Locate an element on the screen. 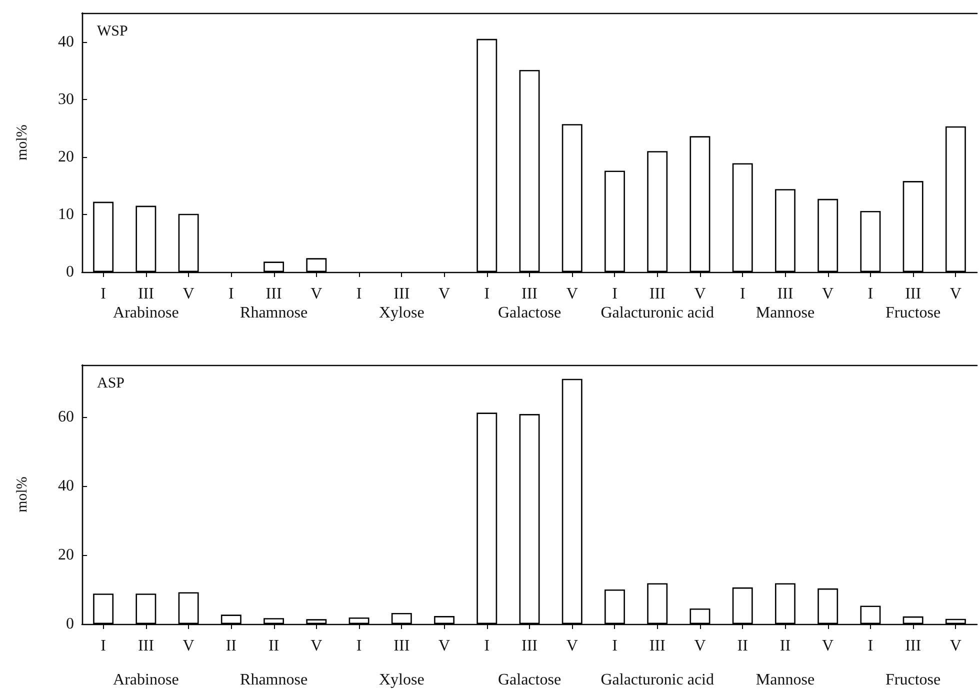 The image size is (979, 695). y-tick-label: 30 is located at coordinates (66, 99).